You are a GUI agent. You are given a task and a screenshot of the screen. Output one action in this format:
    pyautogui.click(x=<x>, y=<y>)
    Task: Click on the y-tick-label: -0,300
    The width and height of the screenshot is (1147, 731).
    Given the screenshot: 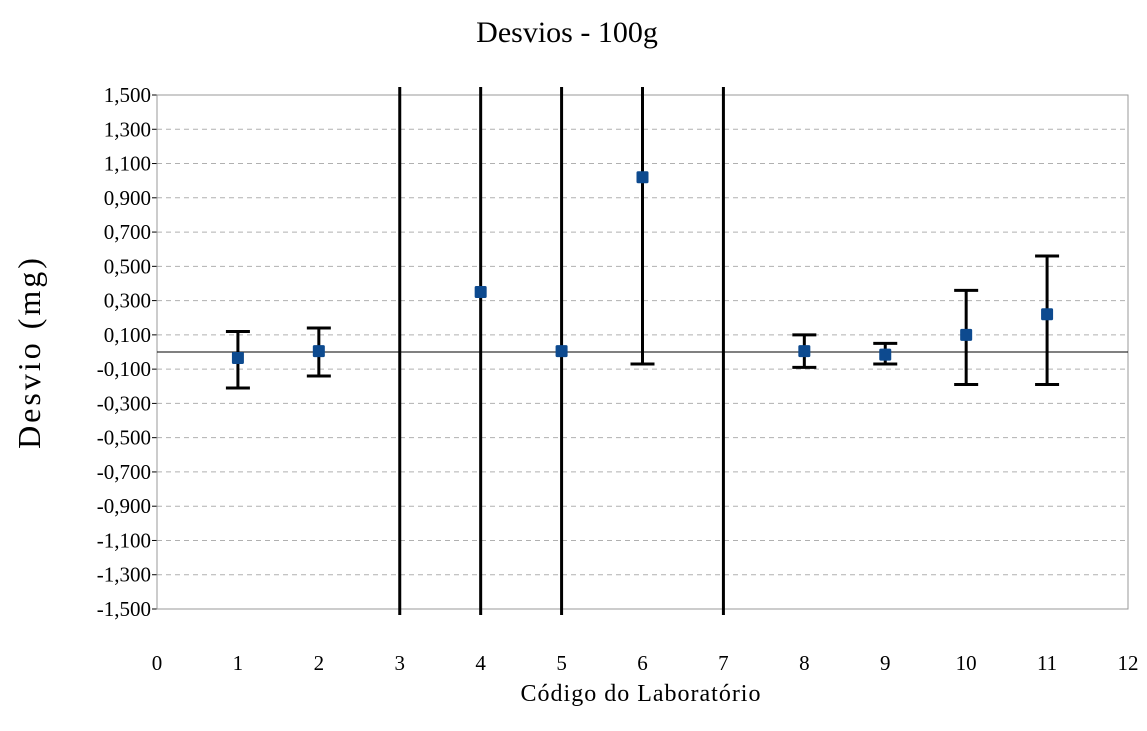 What is the action you would take?
    pyautogui.click(x=124, y=403)
    